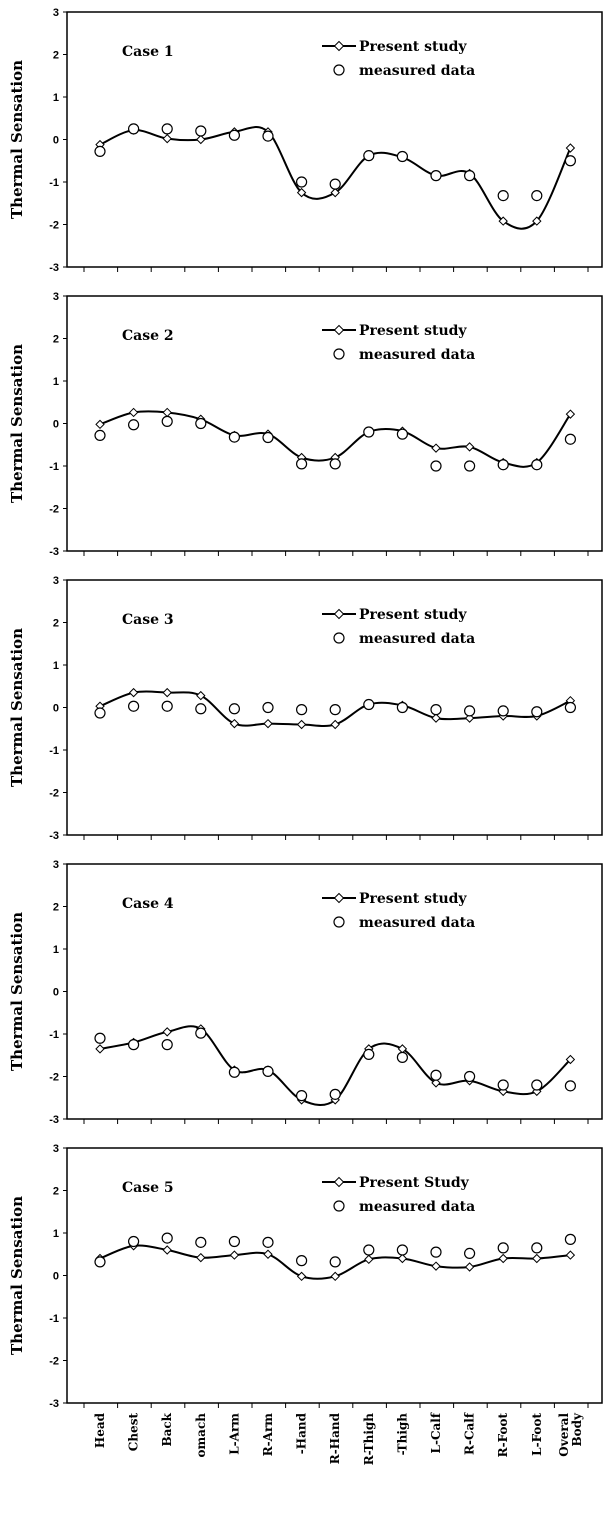  Describe the element at coordinates (56, 908) in the screenshot. I see `y-tick-label: 2` at that location.